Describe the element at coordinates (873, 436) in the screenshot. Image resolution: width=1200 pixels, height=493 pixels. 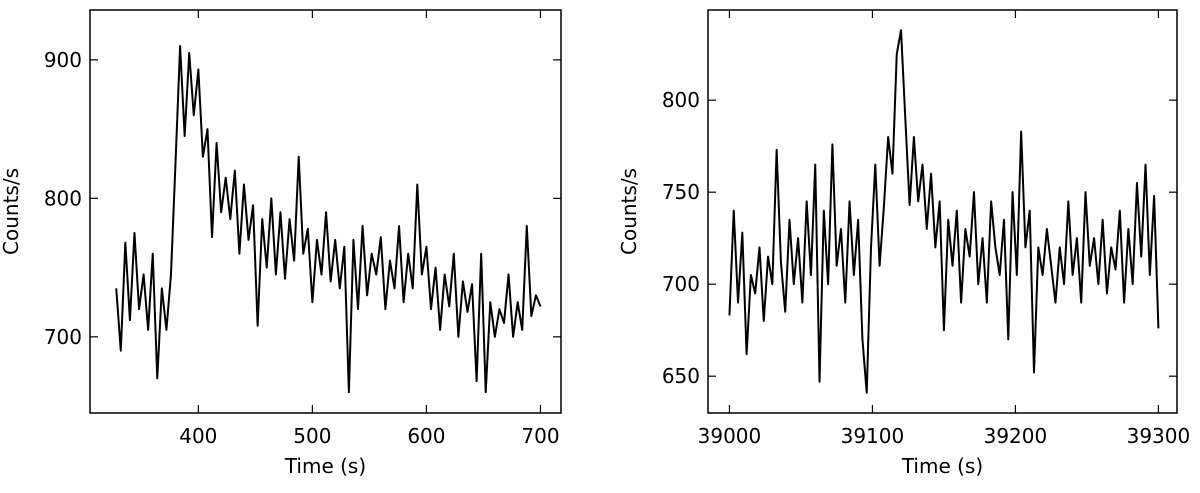
I see `x-tick-label: 39100` at that location.